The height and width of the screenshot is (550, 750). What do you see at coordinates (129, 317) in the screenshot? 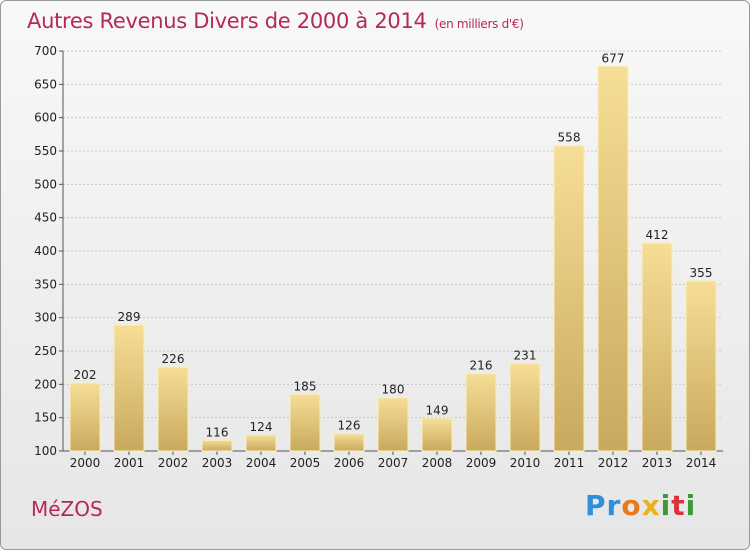
I see `data-label: 289` at bounding box center [129, 317].